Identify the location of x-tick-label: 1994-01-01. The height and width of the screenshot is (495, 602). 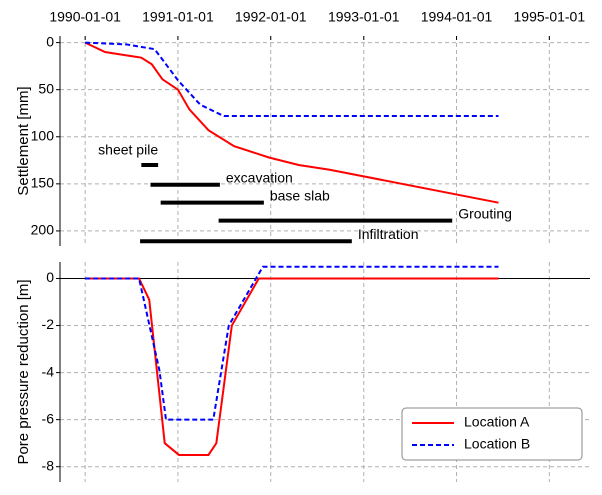
(457, 17).